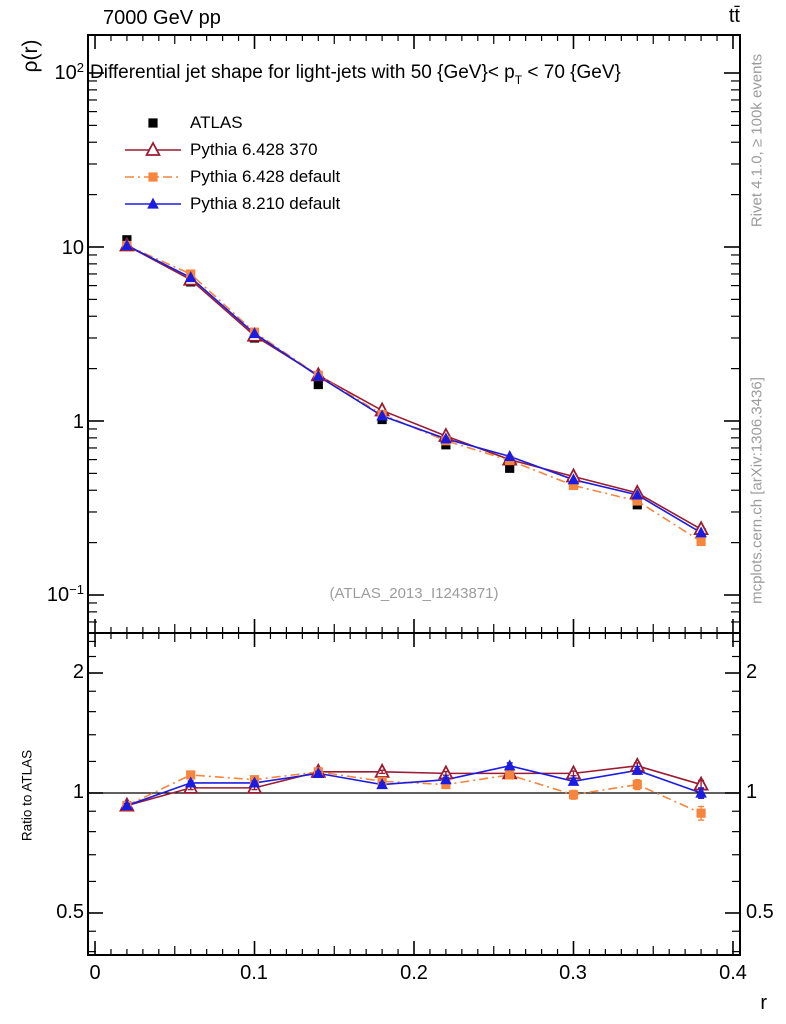 Image resolution: width=786 pixels, height=1024 pixels. Describe the element at coordinates (216, 122) in the screenshot. I see `legend-label: ATLAS` at that location.